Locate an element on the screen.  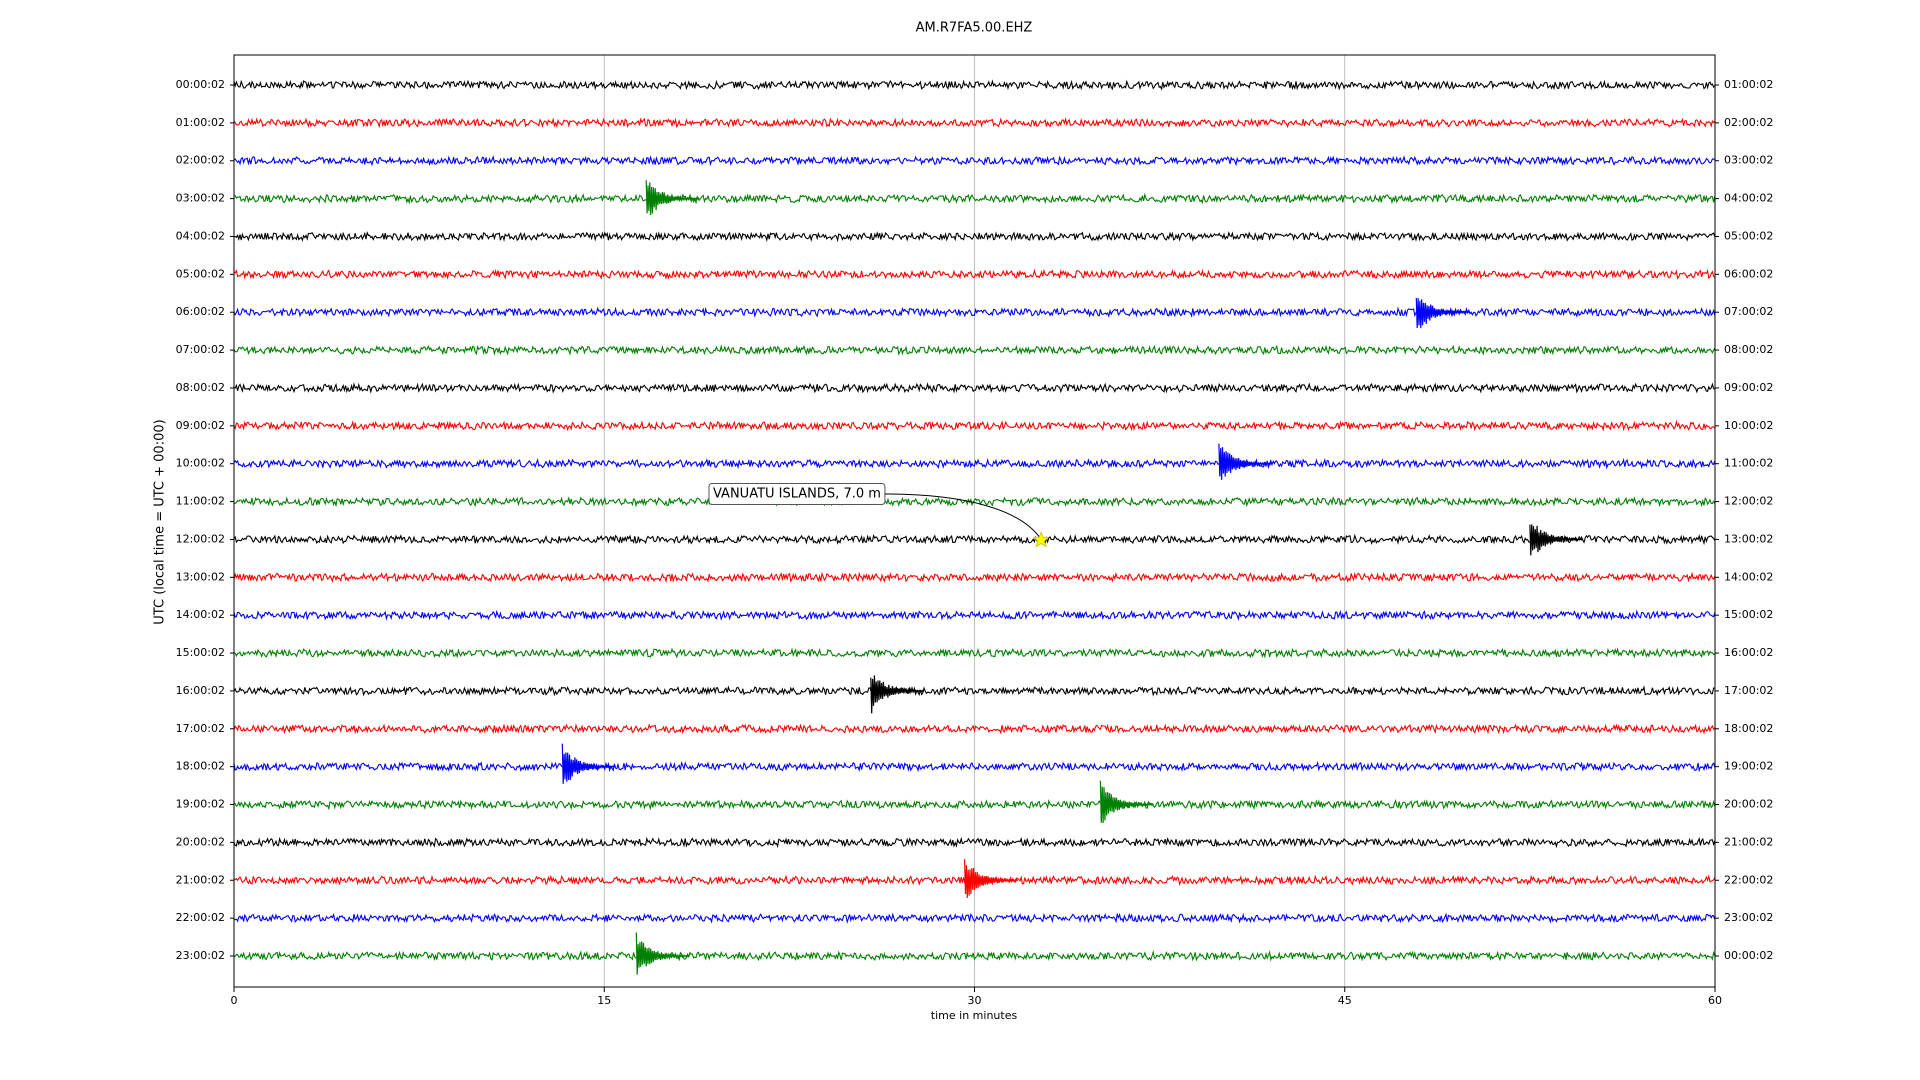
x-axis-label: time in minutes is located at coordinates (974, 1015).